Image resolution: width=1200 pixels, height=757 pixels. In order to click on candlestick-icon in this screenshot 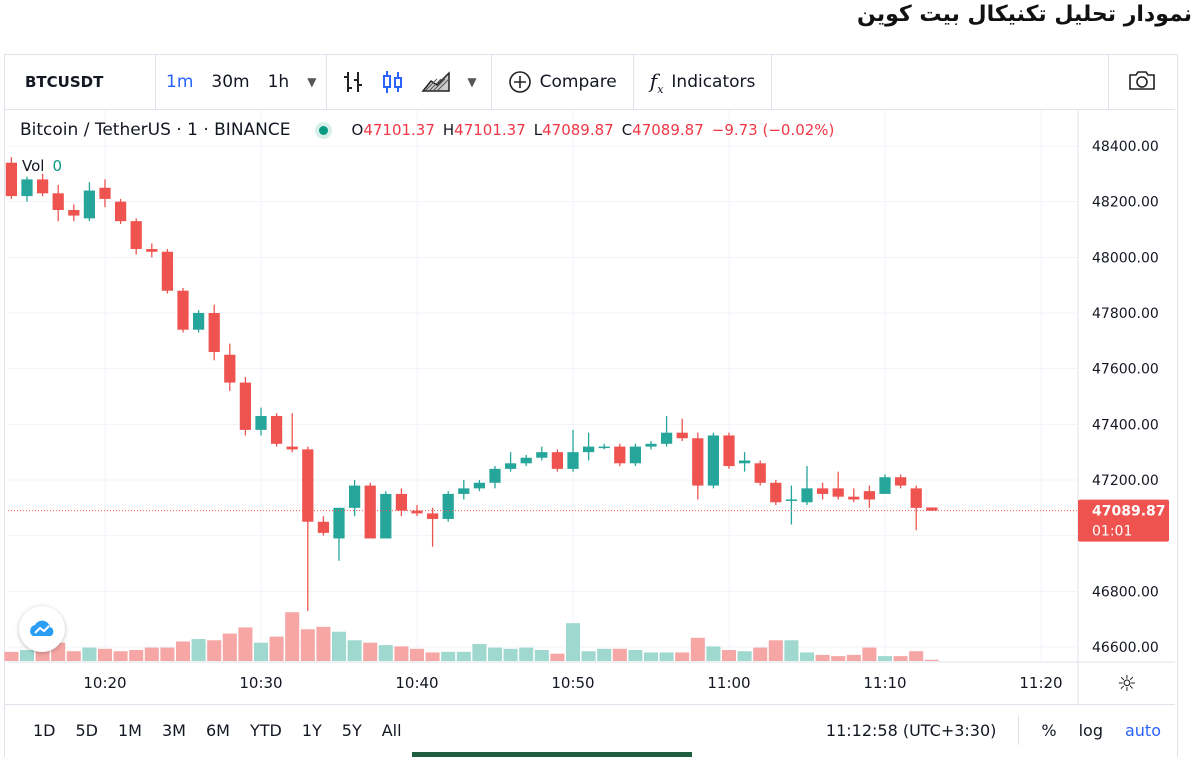, I will do `click(393, 82)`.